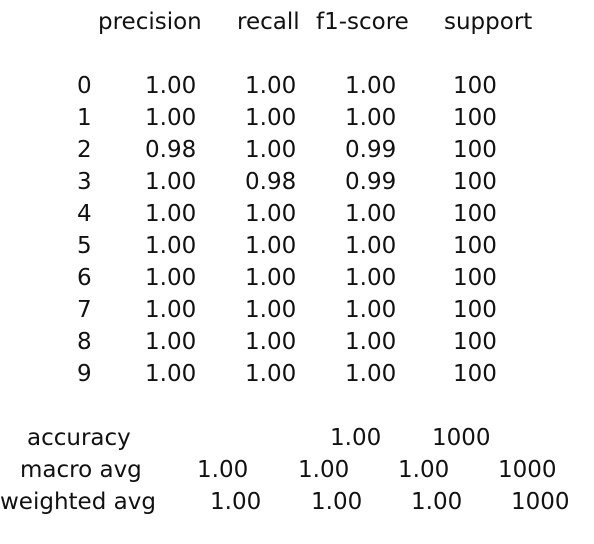  Describe the element at coordinates (527, 470) in the screenshot. I see `macro-avg-support: 1000` at that location.